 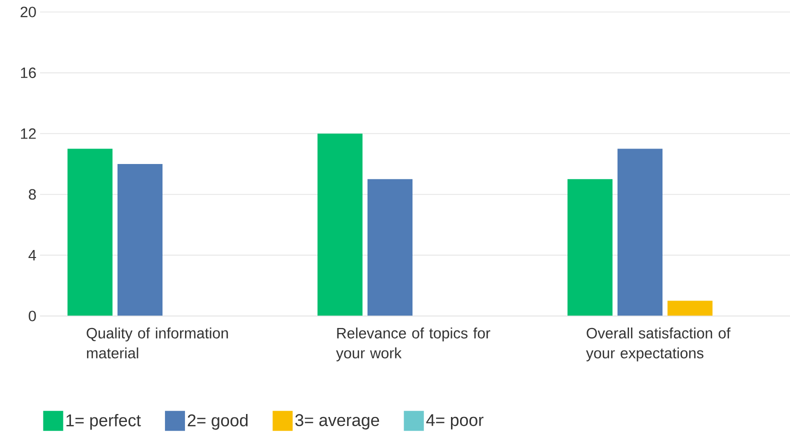 I want to click on y-tick-label: 16, so click(x=28, y=72).